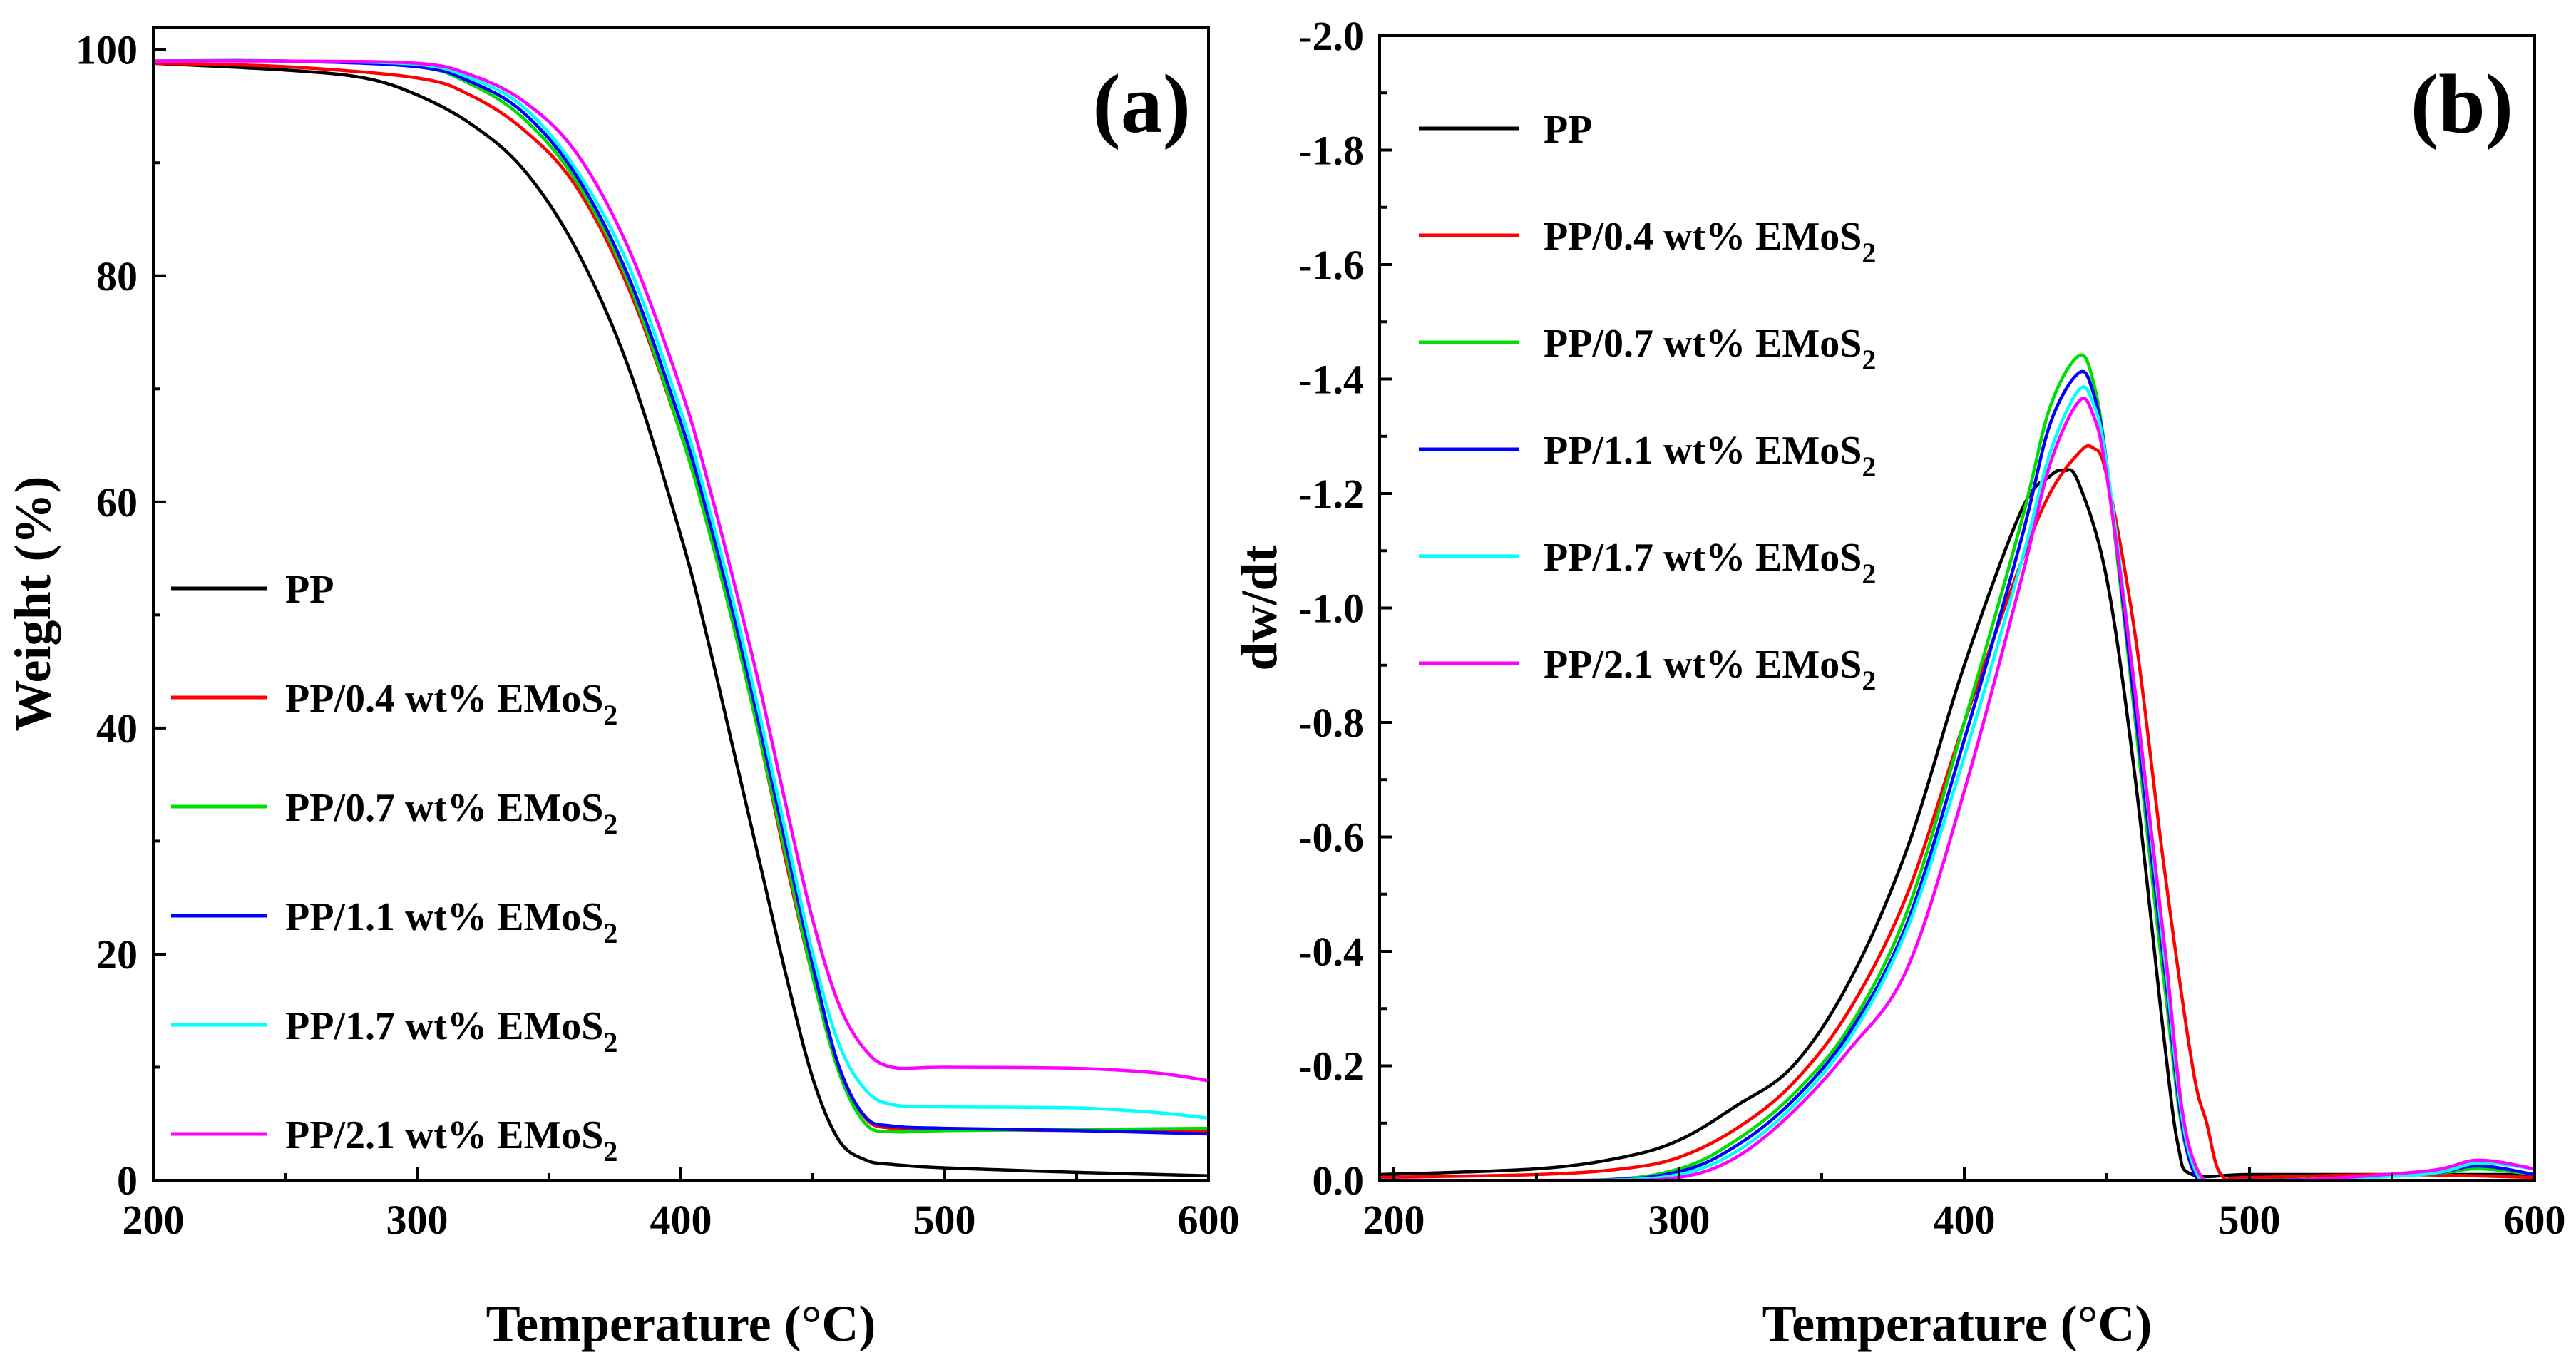  What do you see at coordinates (32, 604) in the screenshot?
I see `y-axis-title: Weight (%)` at bounding box center [32, 604].